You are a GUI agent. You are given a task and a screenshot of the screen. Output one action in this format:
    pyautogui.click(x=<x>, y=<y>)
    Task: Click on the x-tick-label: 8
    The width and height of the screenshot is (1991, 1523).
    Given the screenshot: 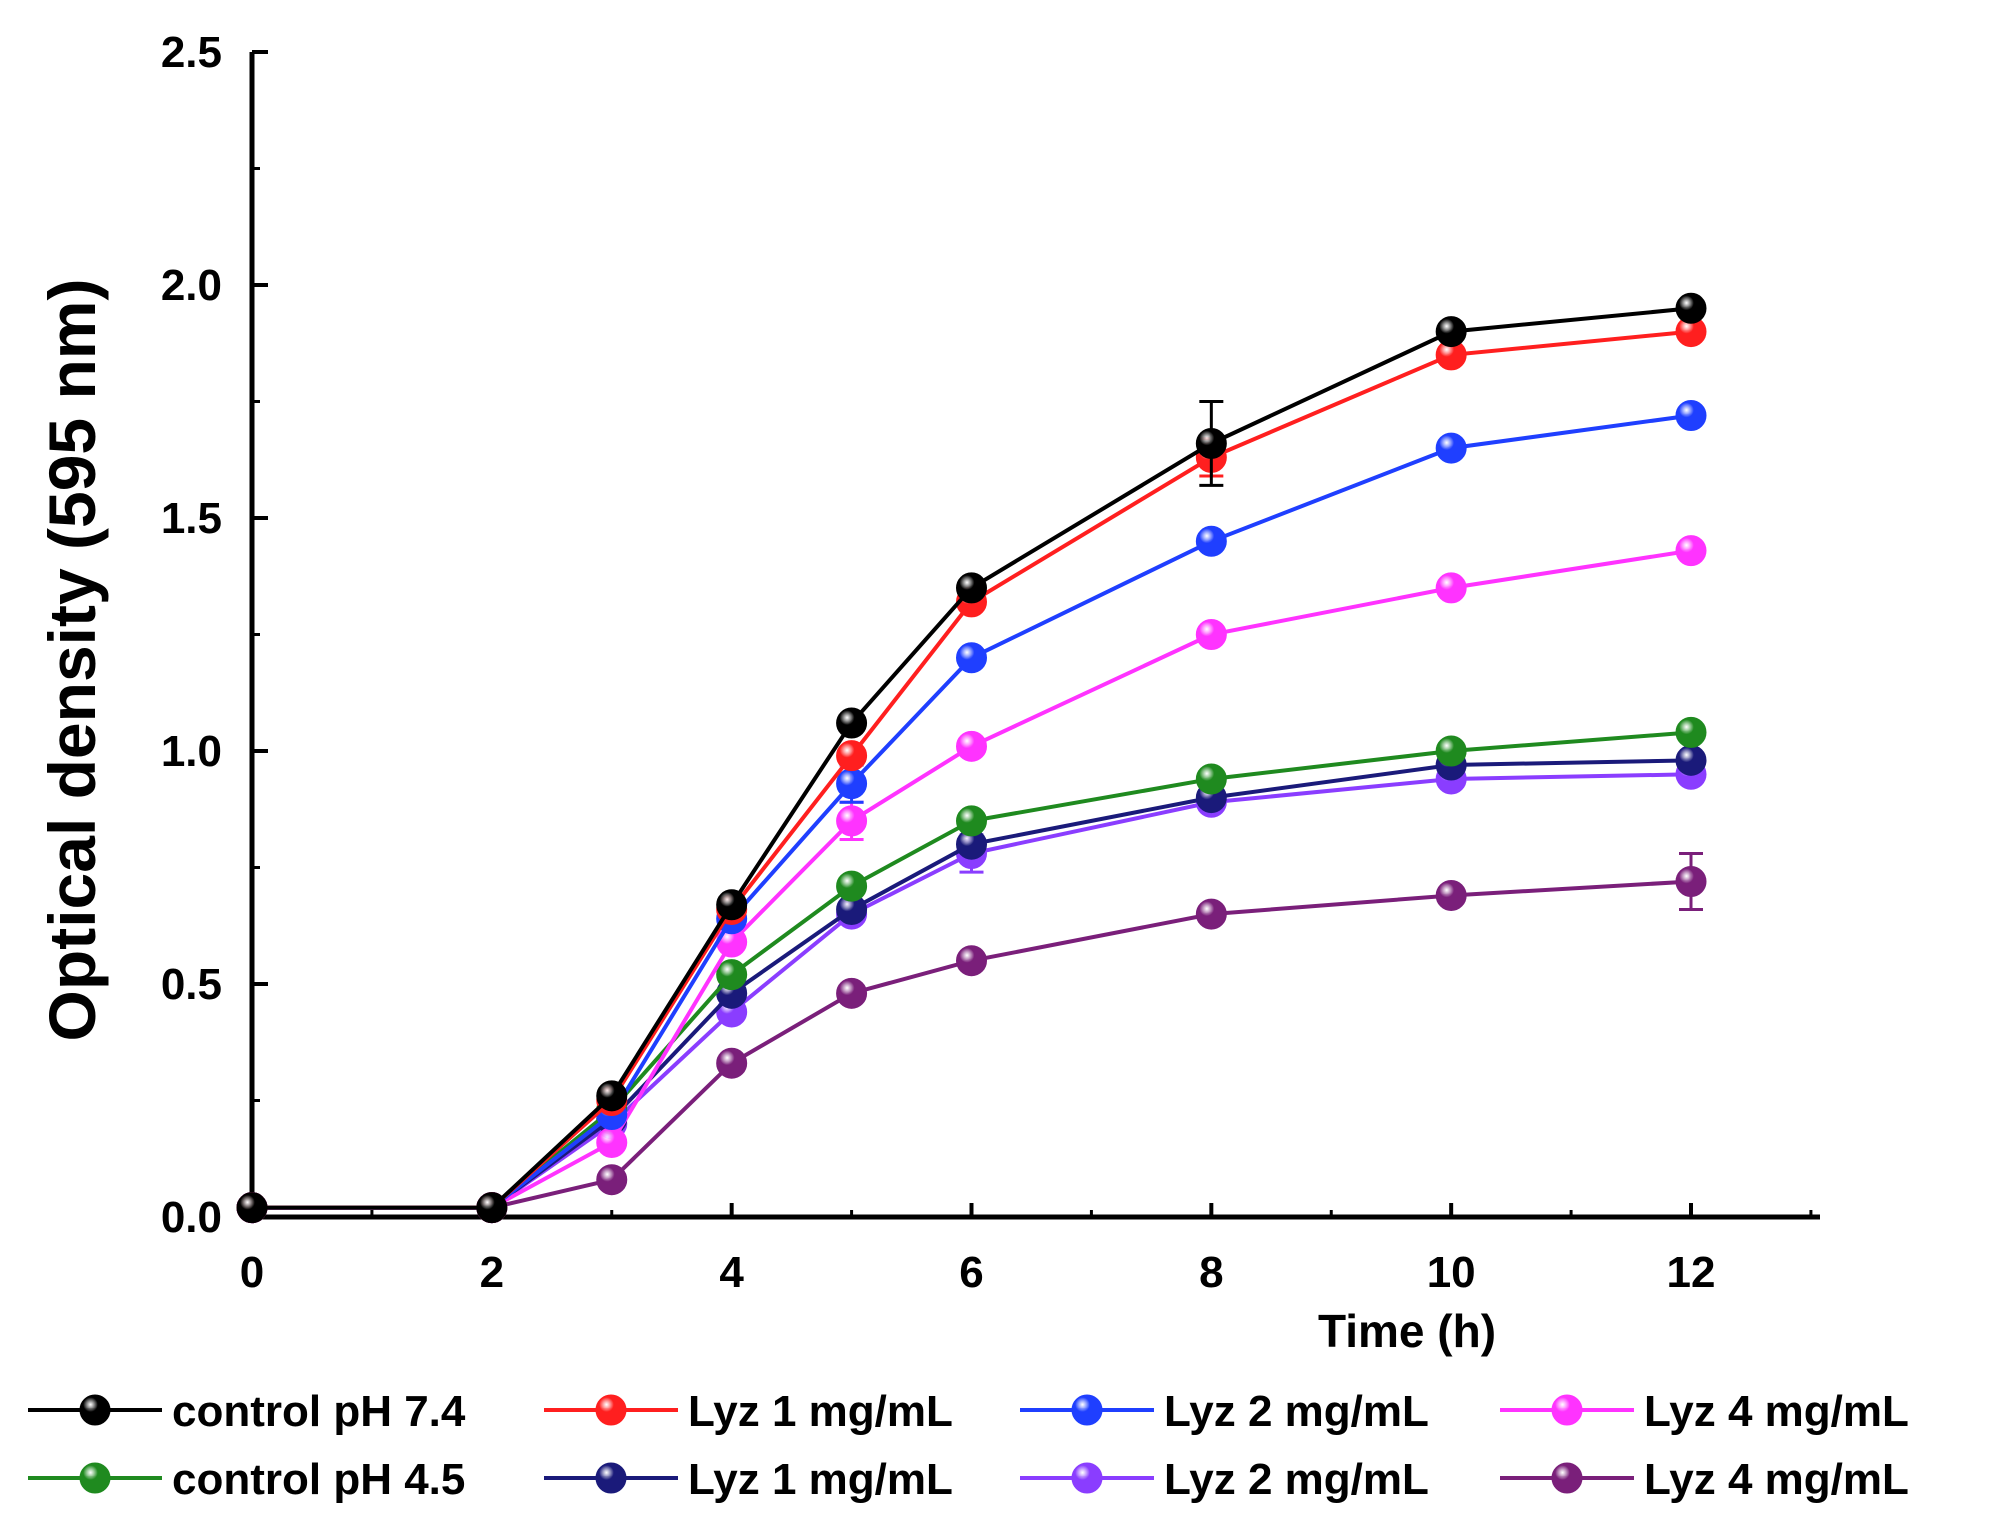 What is the action you would take?
    pyautogui.click(x=1211, y=1272)
    